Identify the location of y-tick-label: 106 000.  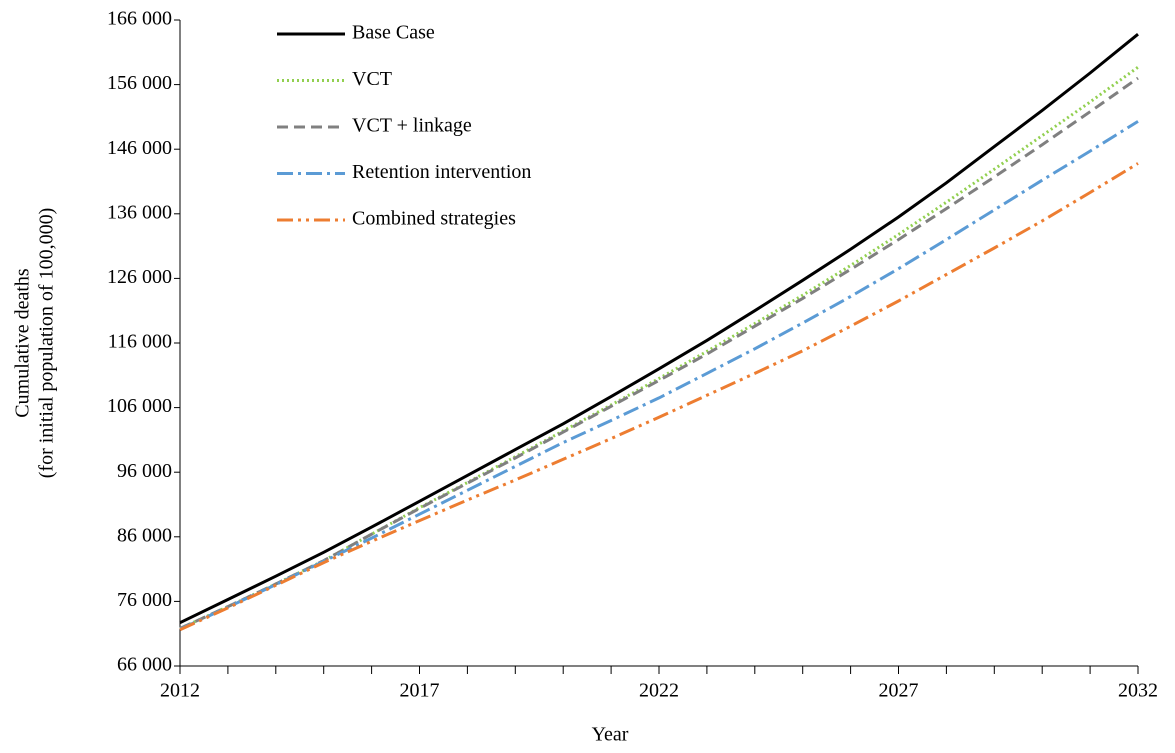
(139, 406).